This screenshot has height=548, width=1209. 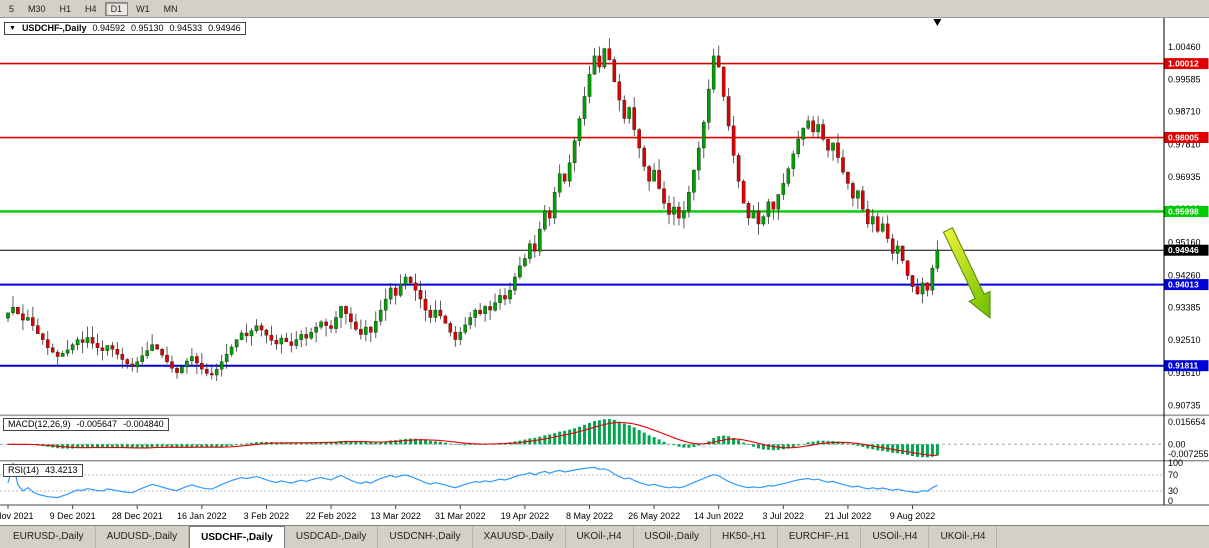 I want to click on svg-text: 0.93385, so click(x=1184, y=308).